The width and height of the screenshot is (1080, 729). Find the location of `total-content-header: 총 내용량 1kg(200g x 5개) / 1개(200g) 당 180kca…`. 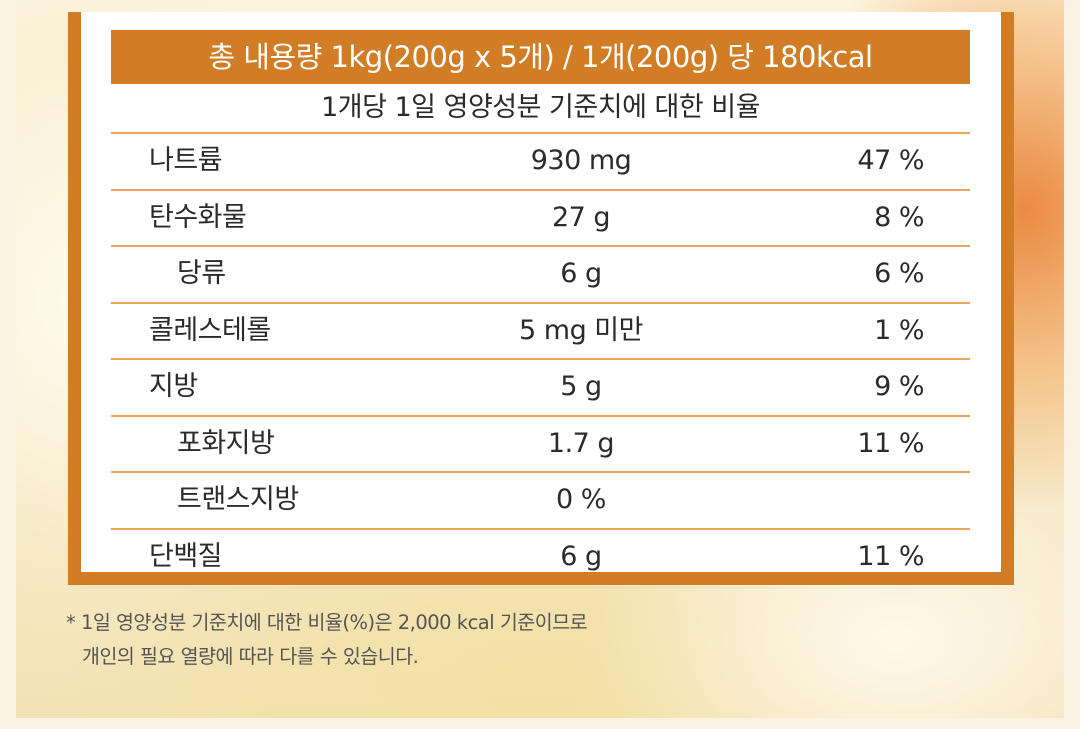

total-content-header: 총 내용량 1kg(200g x 5개) / 1개(200g) 당 180kca… is located at coordinates (540, 57).